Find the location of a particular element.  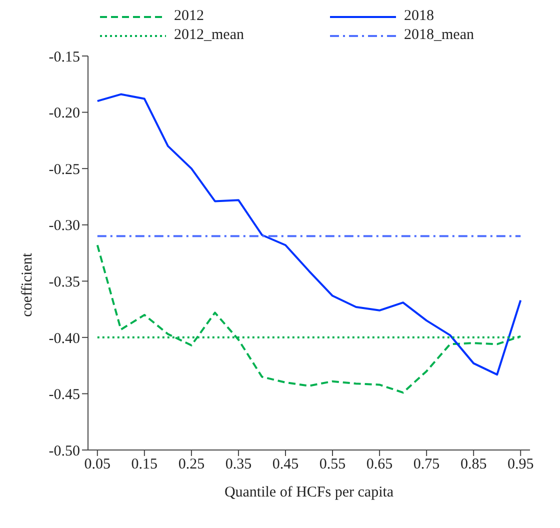

x-tick-label: 0.95 is located at coordinates (520, 464).